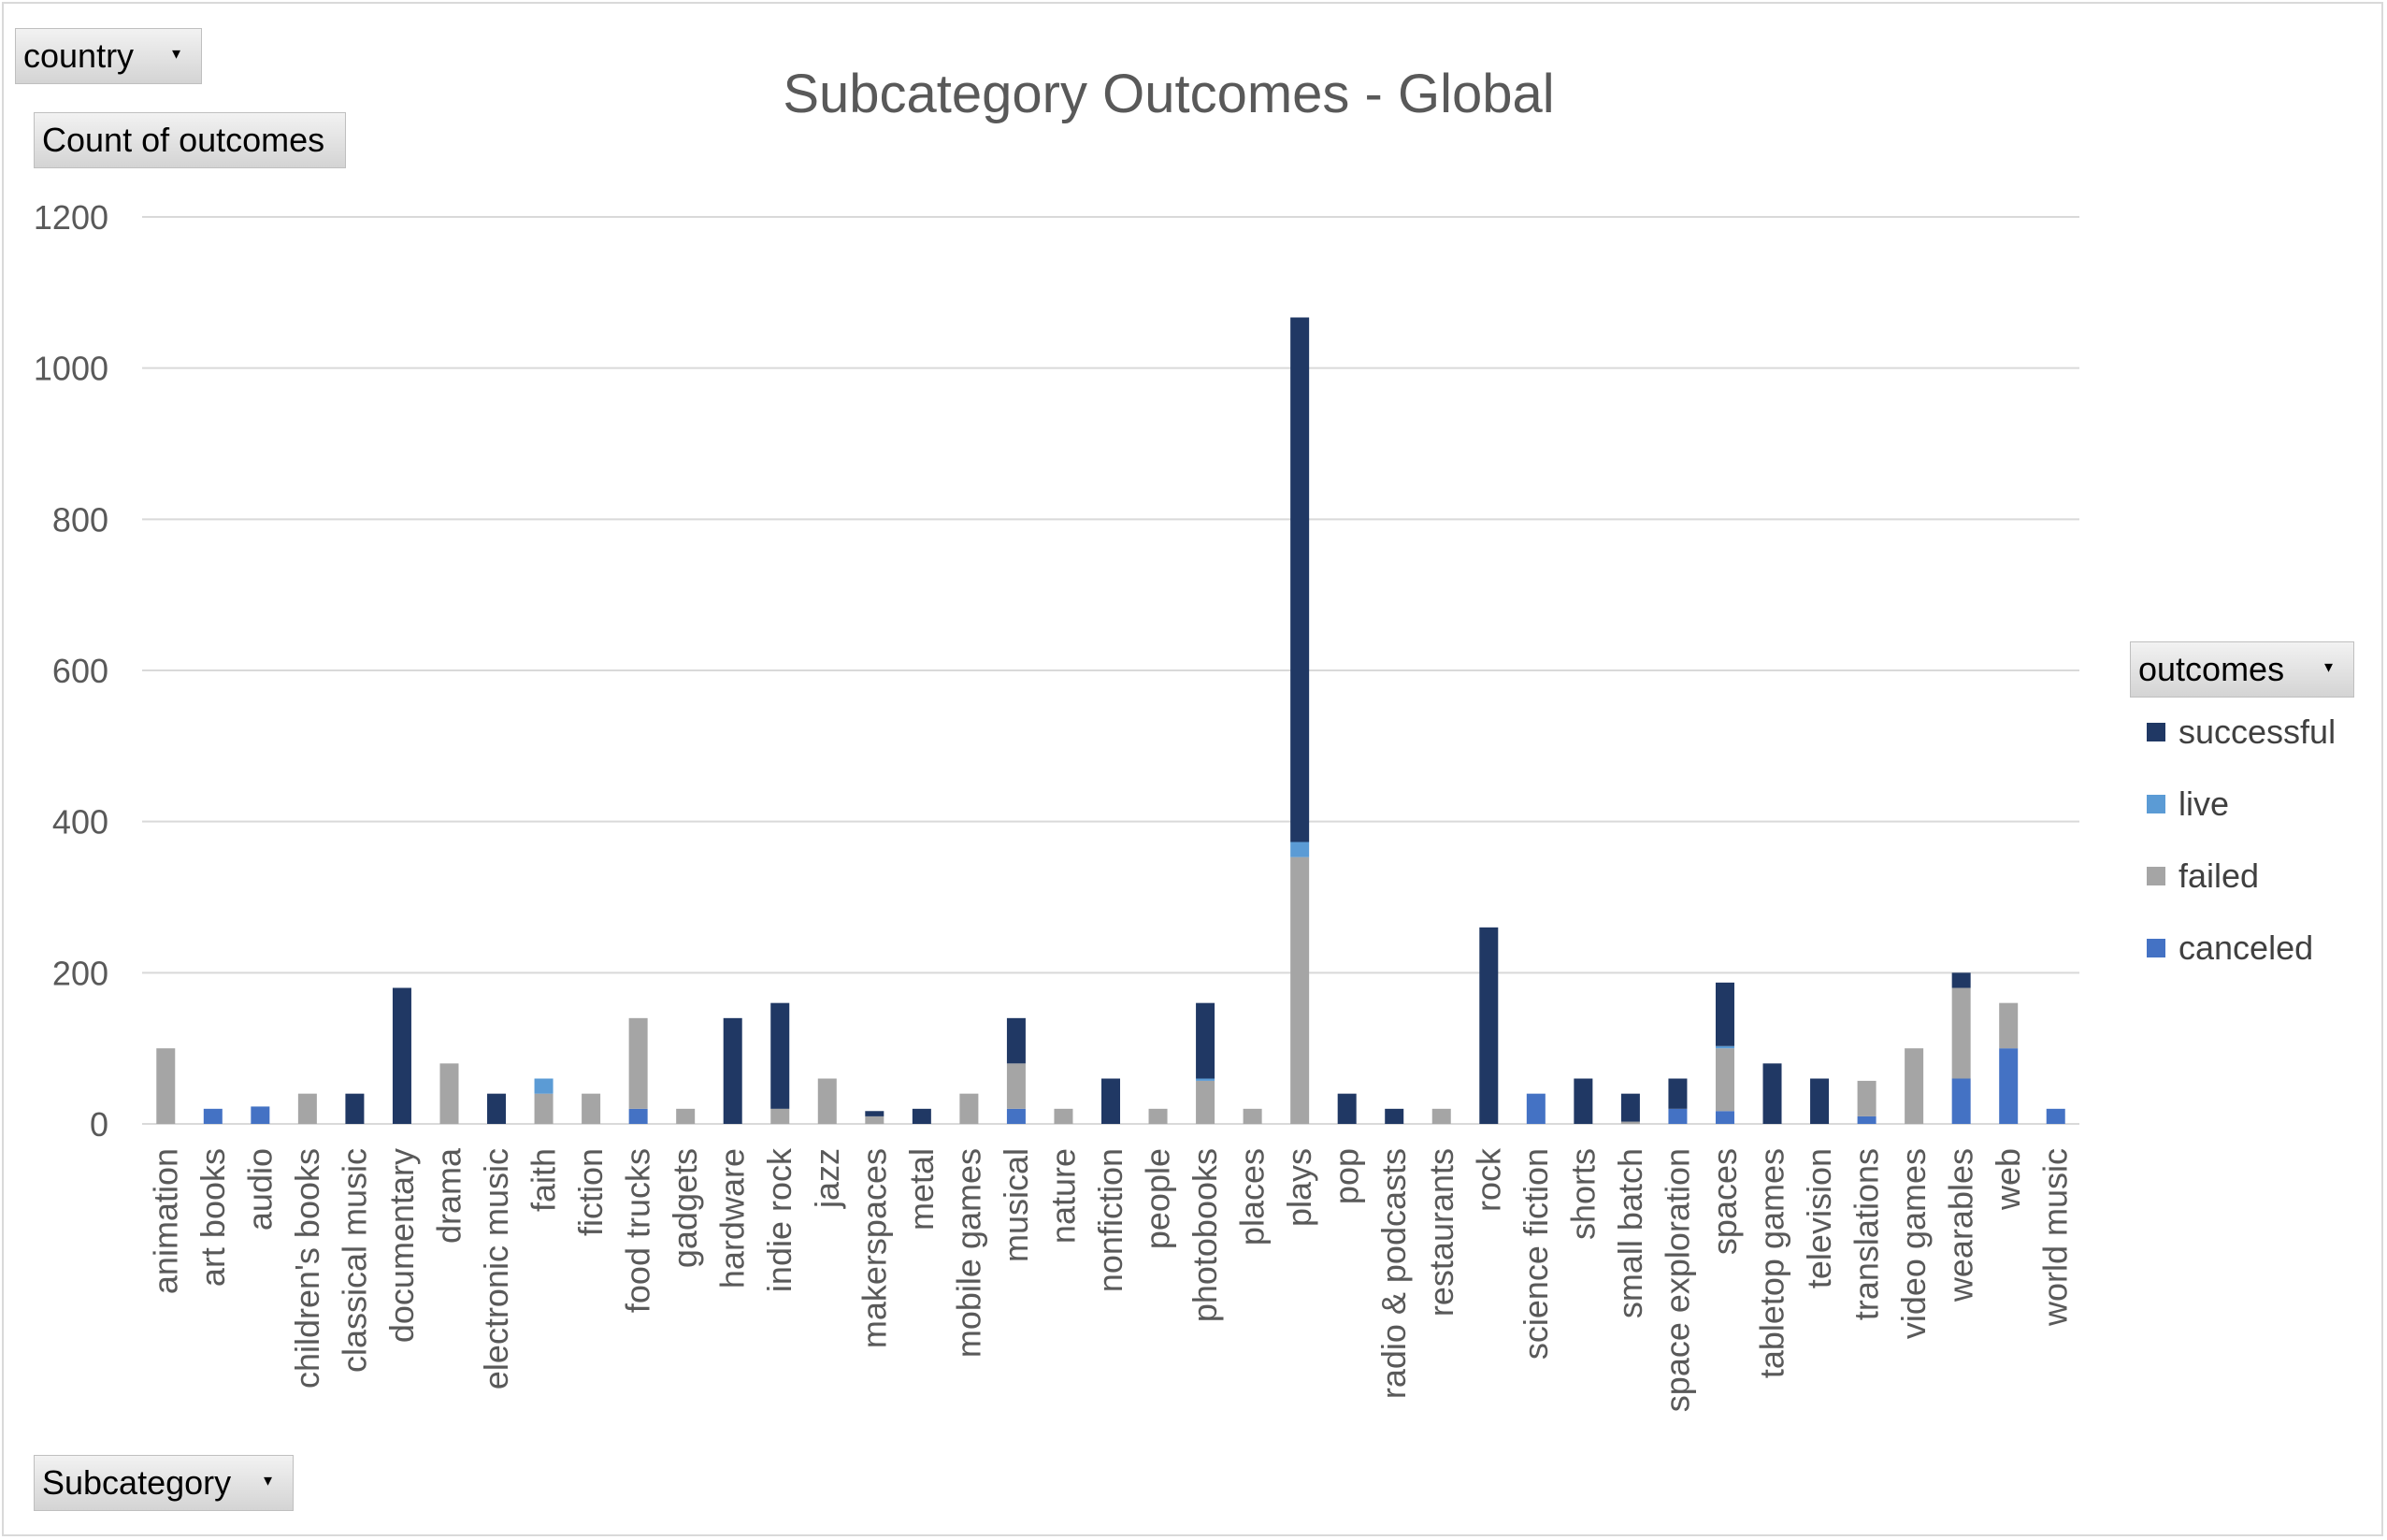  Describe the element at coordinates (732, 1218) in the screenshot. I see `x-tick-label: hardware` at that location.